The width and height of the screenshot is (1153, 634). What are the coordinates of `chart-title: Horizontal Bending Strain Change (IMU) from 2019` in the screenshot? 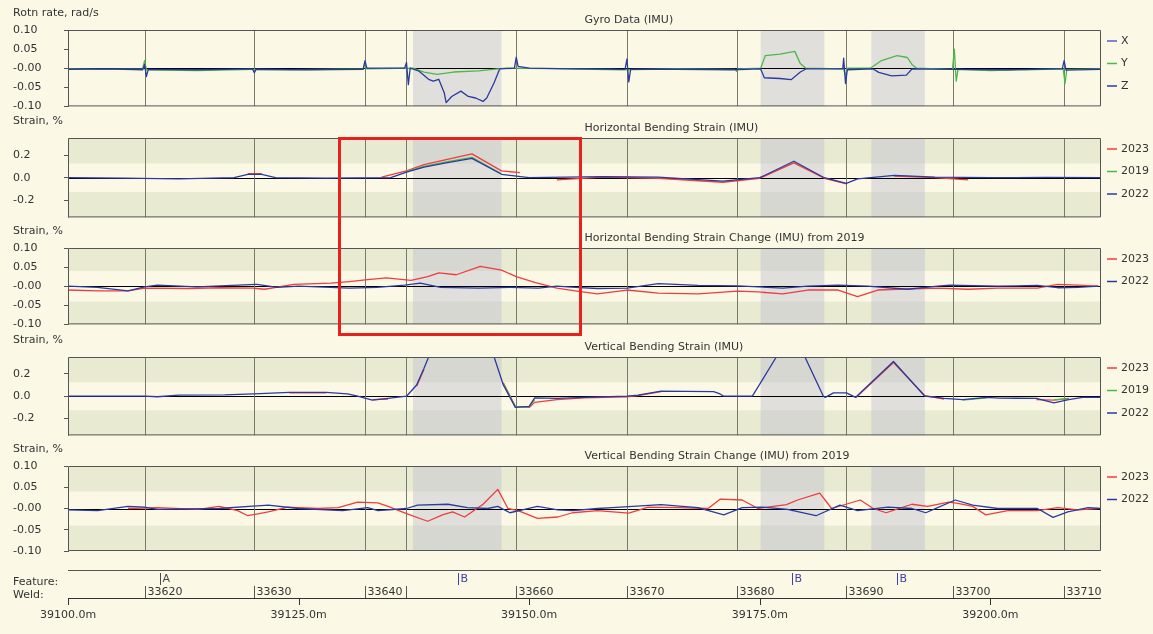 It's located at (724, 237).